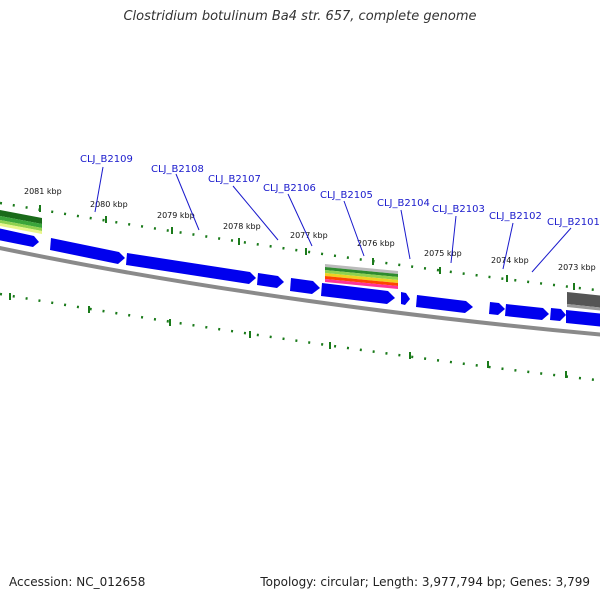  What do you see at coordinates (77, 582) in the screenshot?
I see `accession-text: Accession: NC_012658` at bounding box center [77, 582].